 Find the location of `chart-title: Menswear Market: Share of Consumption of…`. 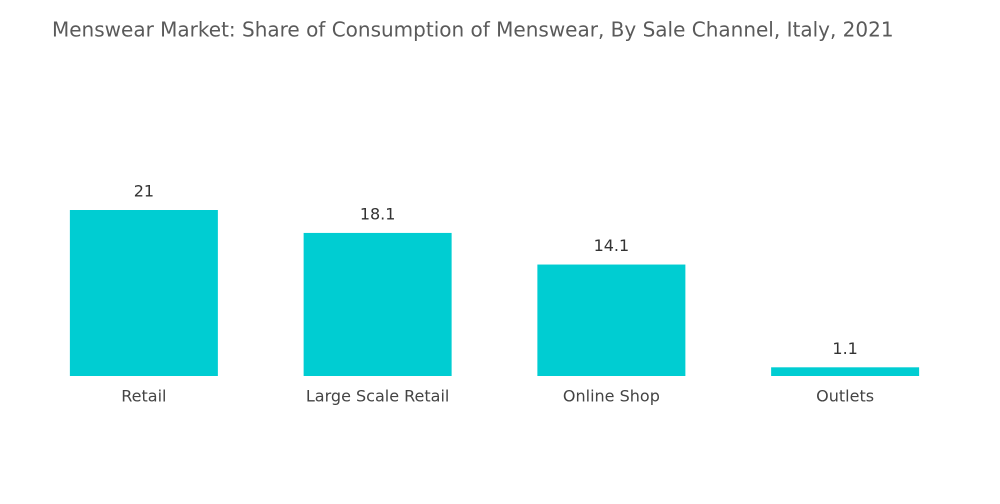

chart-title: Menswear Market: Share of Consumption of… is located at coordinates (473, 30).